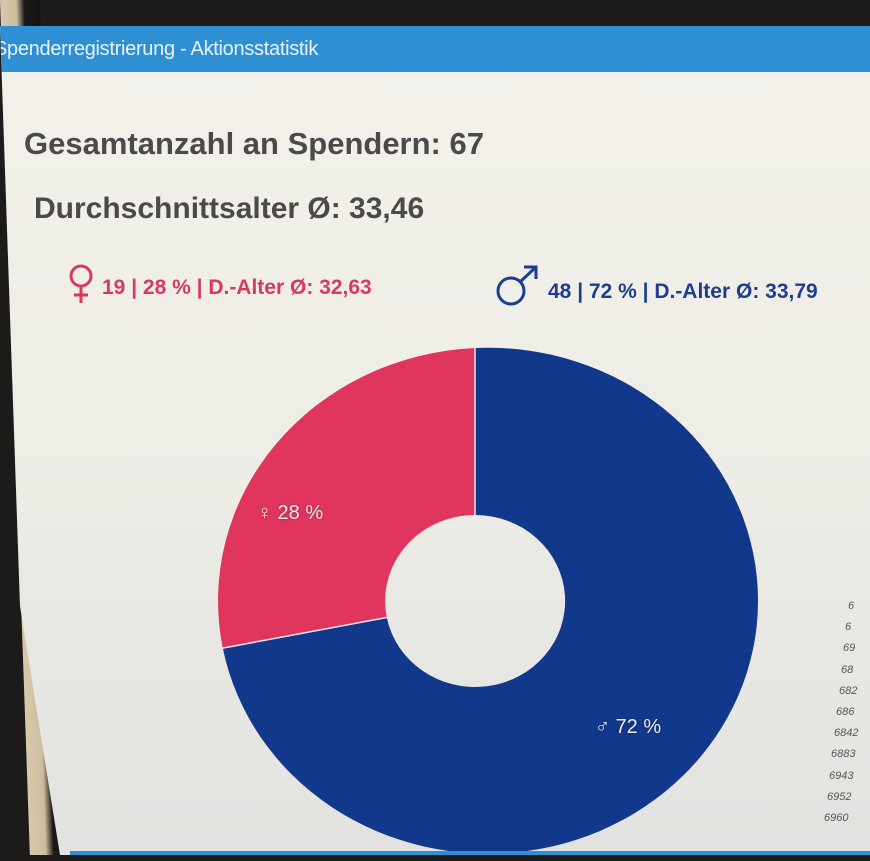  I want to click on slice-label-male: ♂ 72 %, so click(628, 727).